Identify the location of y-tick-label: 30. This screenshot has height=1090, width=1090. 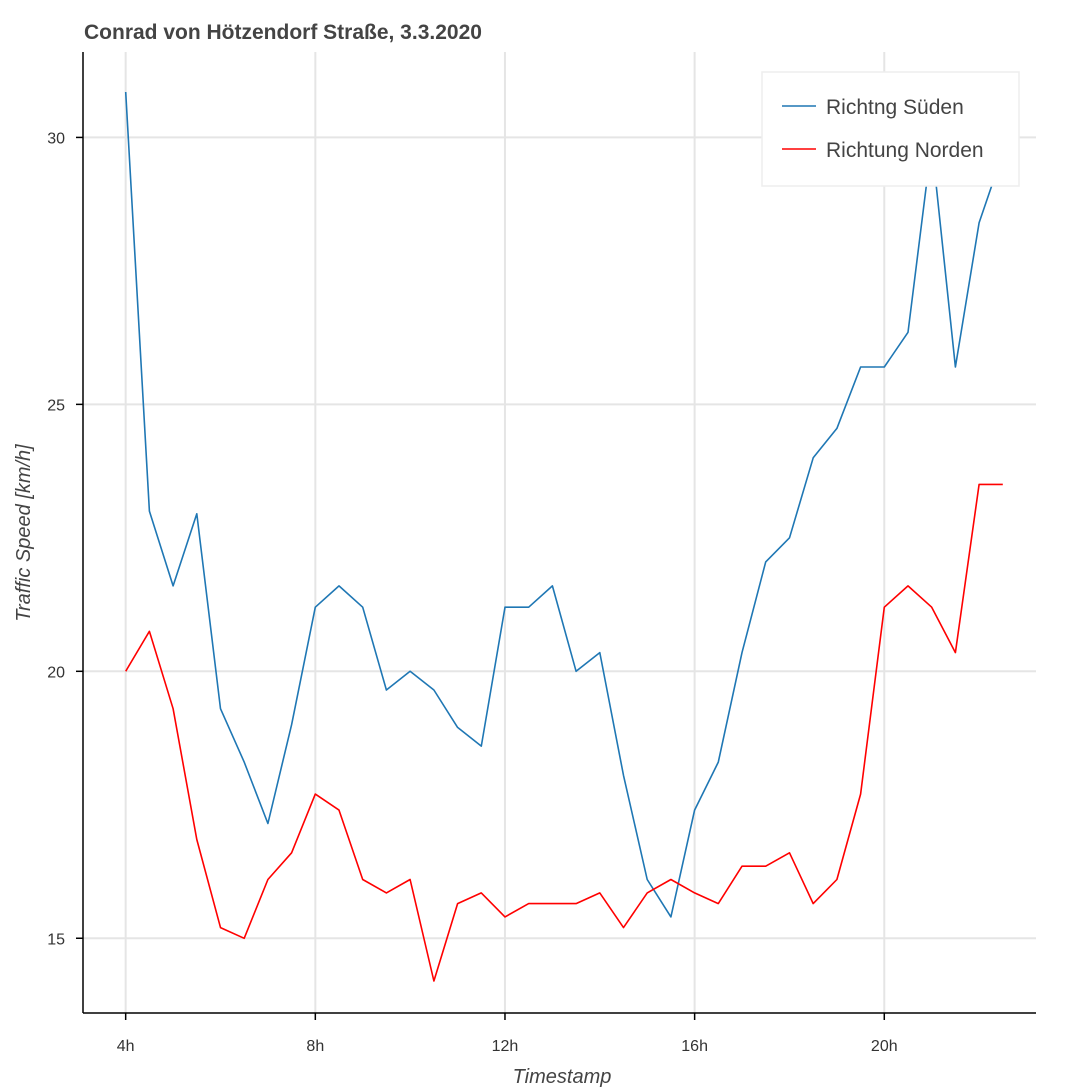
(56, 138).